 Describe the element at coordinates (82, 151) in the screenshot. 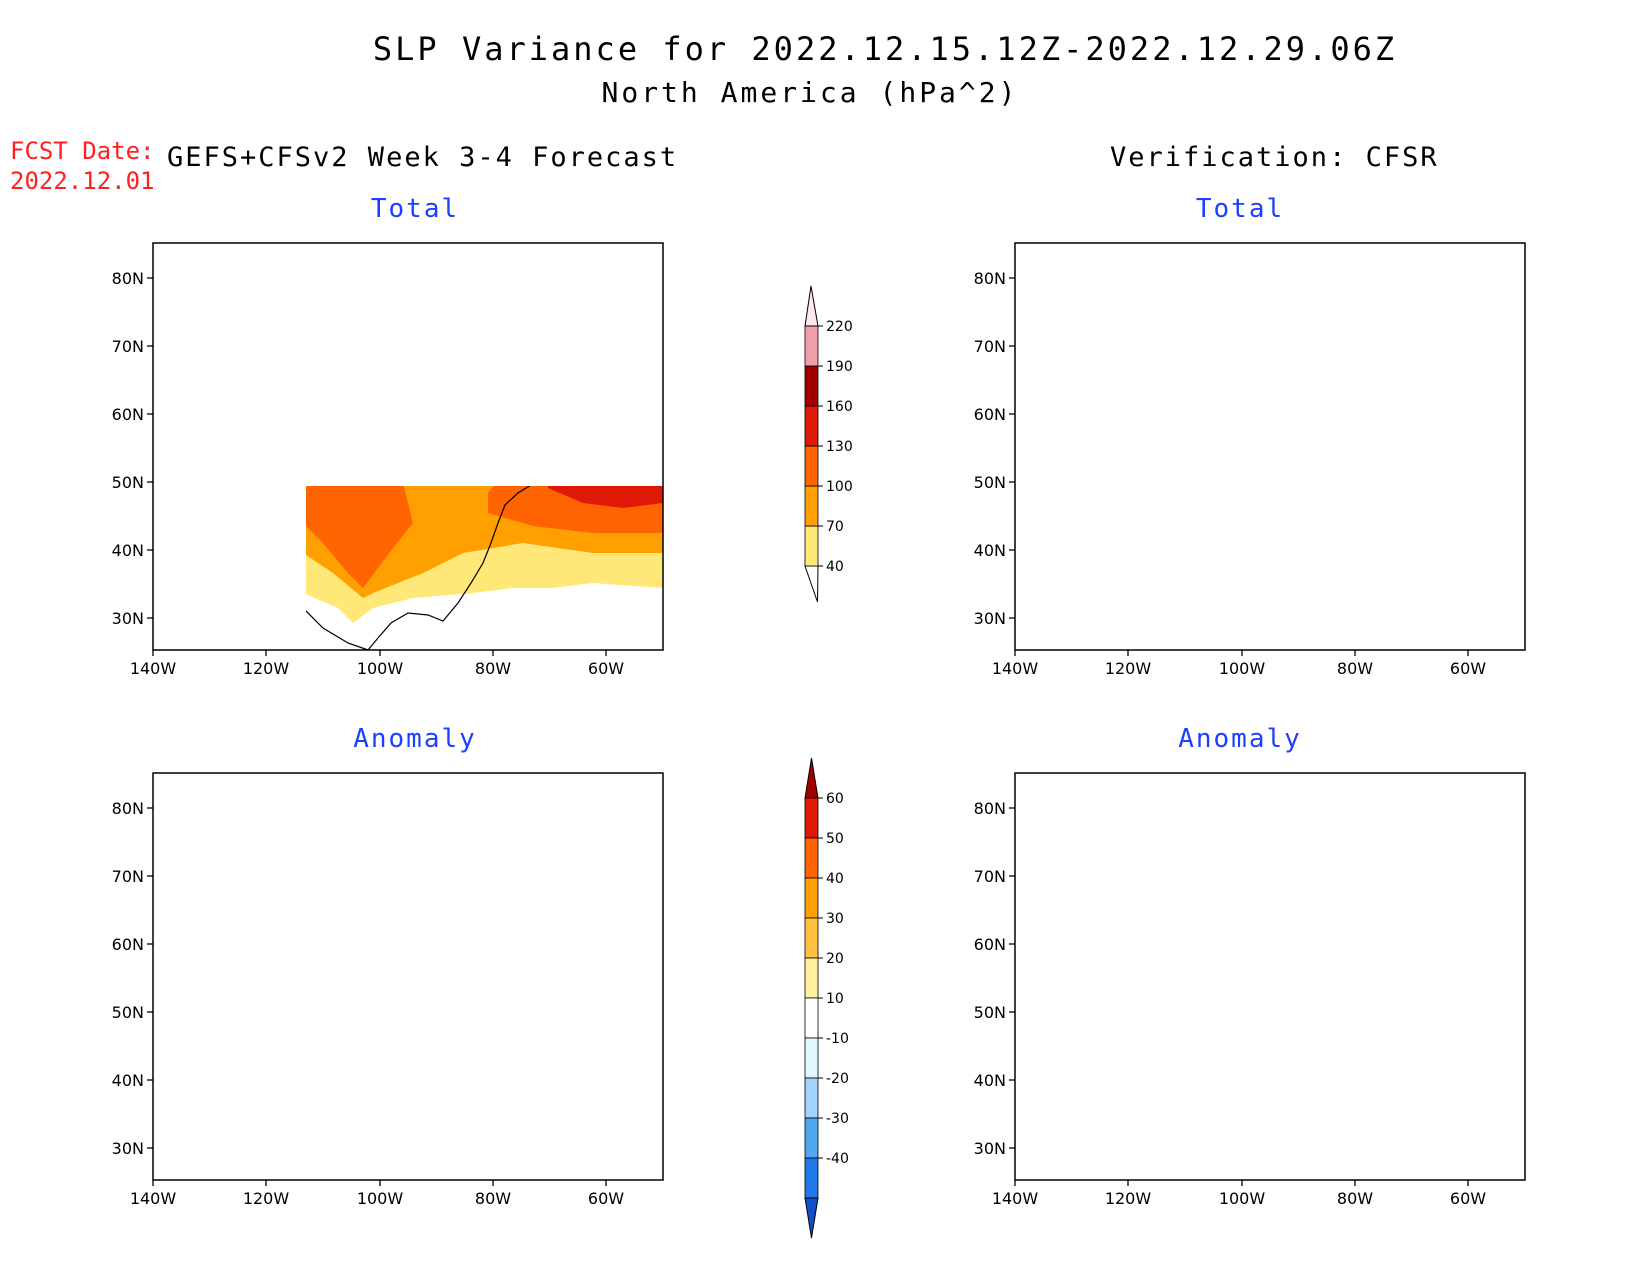

I see `fcst-date-label: FCST Date:` at that location.